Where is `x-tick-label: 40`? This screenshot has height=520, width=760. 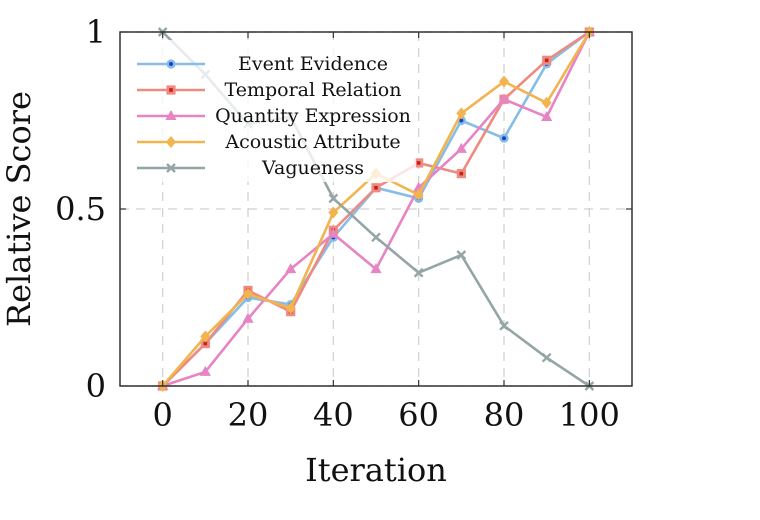
x-tick-label: 40 is located at coordinates (333, 415).